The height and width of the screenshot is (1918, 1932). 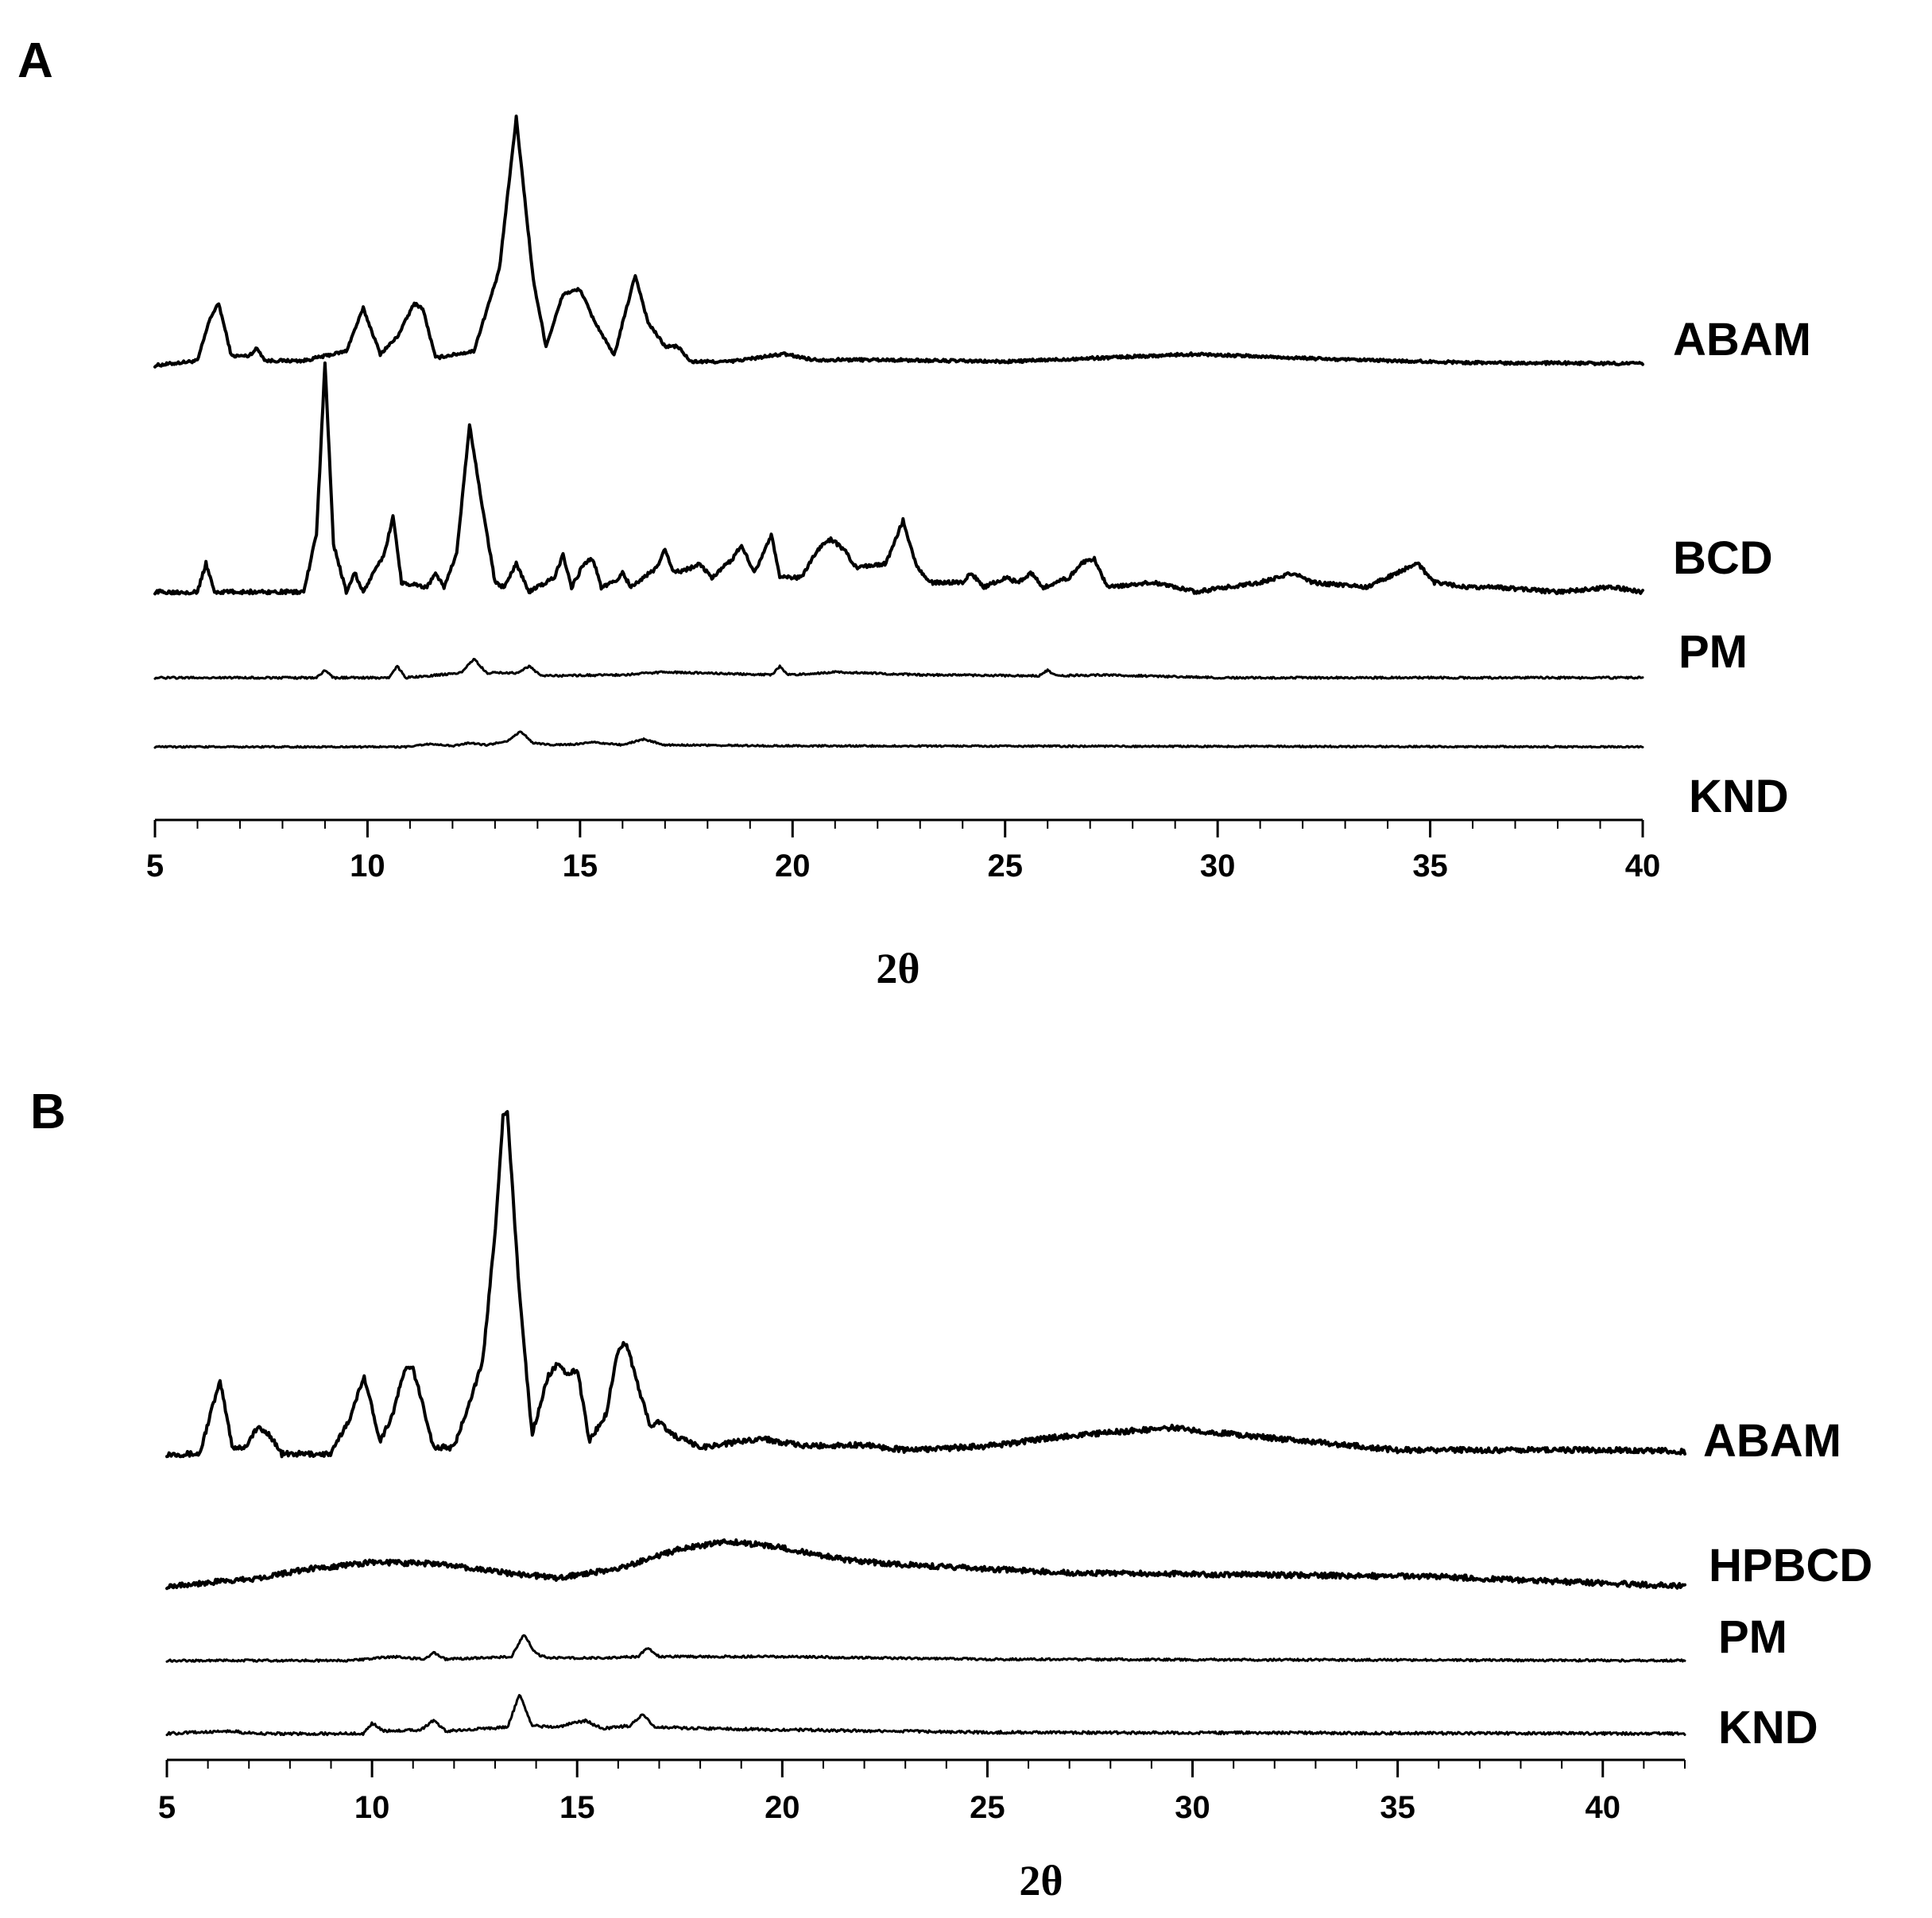 I want to click on panel-b-x-axis-title: 2θ, so click(x=1041, y=1880).